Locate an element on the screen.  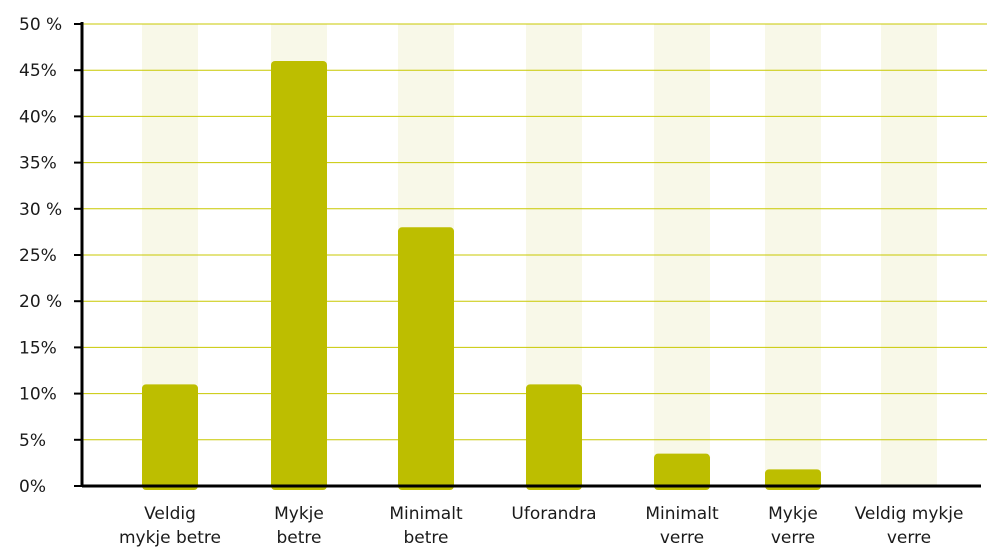
y-tick-labels: 0% 5% 10% 15% 20 % 25% 30 % 35% 40% 45% 50 % is located at coordinates (50, 256).